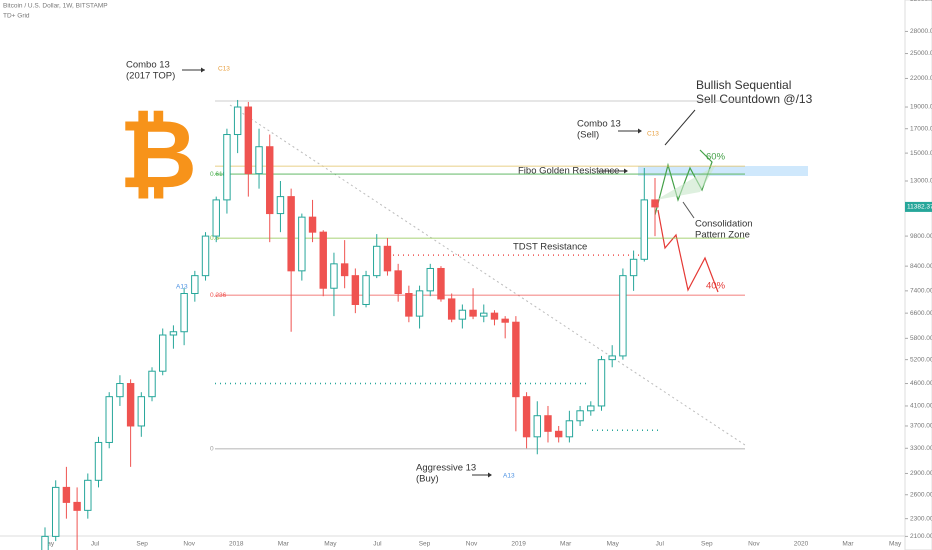 Image resolution: width=932 pixels, height=550 pixels. Describe the element at coordinates (921, 494) in the screenshot. I see `y-tick-label: 2600.00` at that location.